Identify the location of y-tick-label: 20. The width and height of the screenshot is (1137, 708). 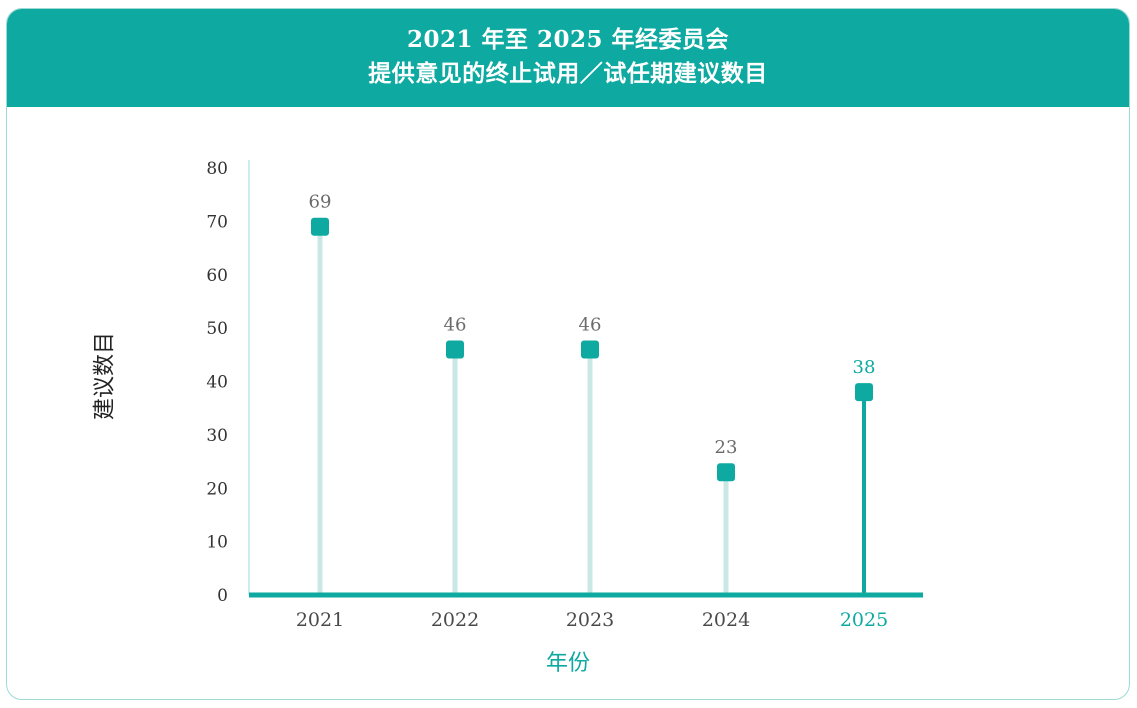
(217, 489).